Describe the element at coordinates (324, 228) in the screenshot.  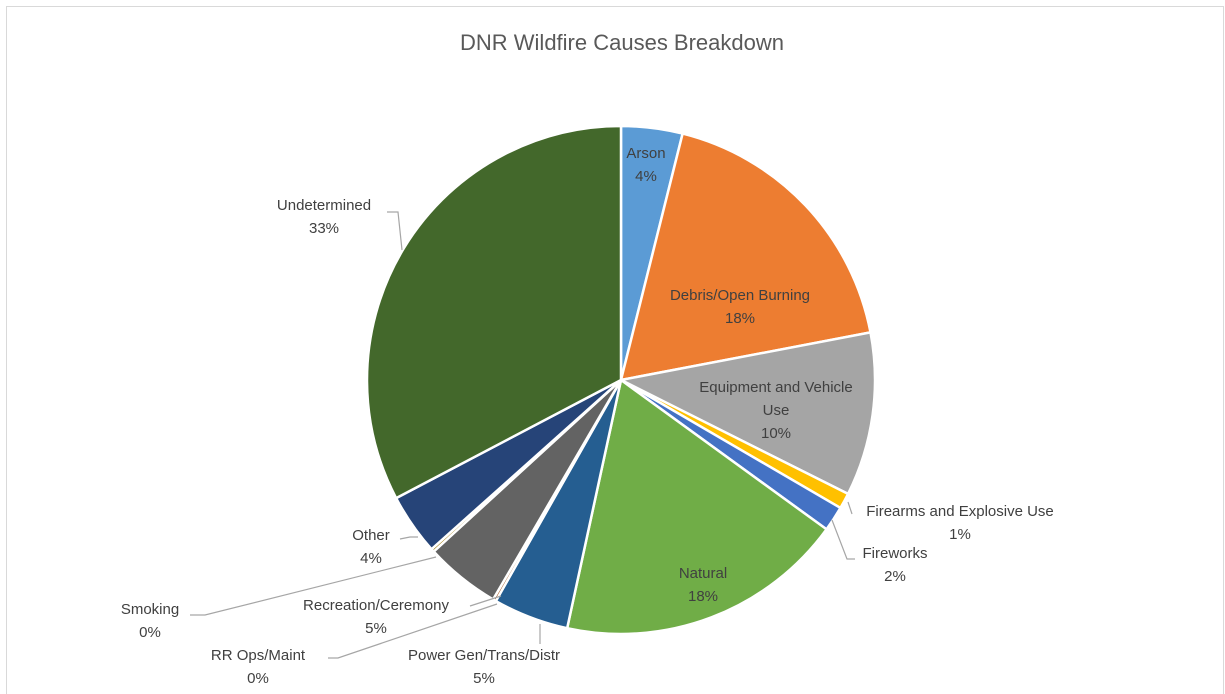
I see `slice-label-percent: 33%` at that location.